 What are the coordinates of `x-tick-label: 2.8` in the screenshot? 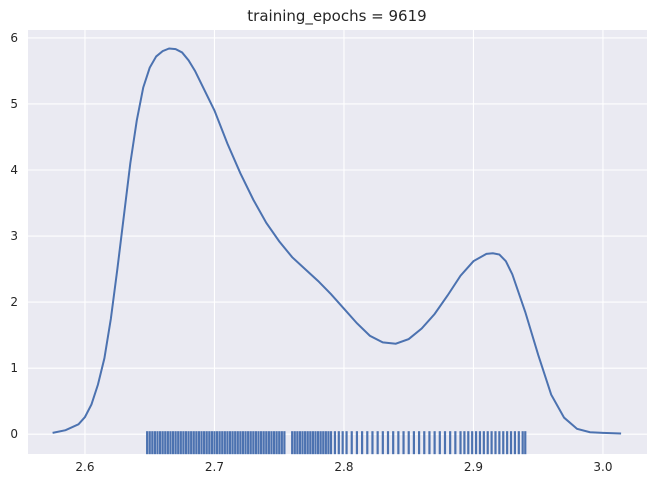 It's located at (343, 467).